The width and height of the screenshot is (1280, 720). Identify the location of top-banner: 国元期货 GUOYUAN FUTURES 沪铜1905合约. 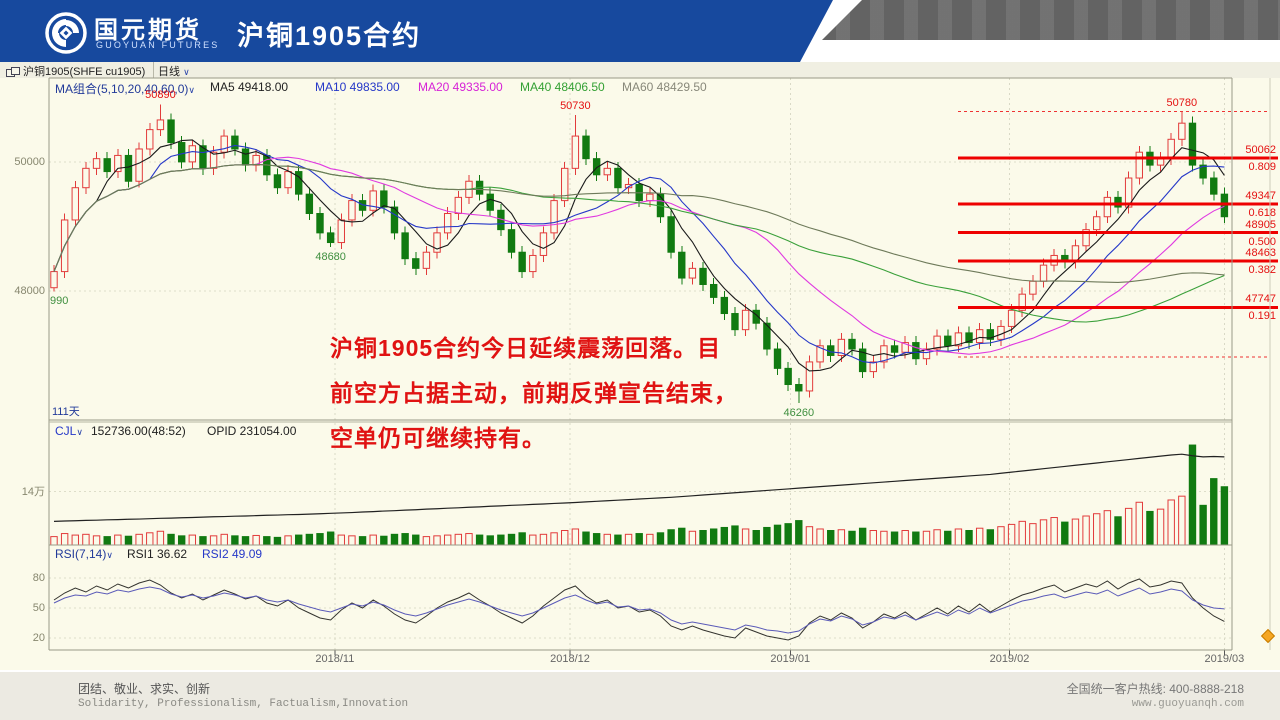
(640, 31).